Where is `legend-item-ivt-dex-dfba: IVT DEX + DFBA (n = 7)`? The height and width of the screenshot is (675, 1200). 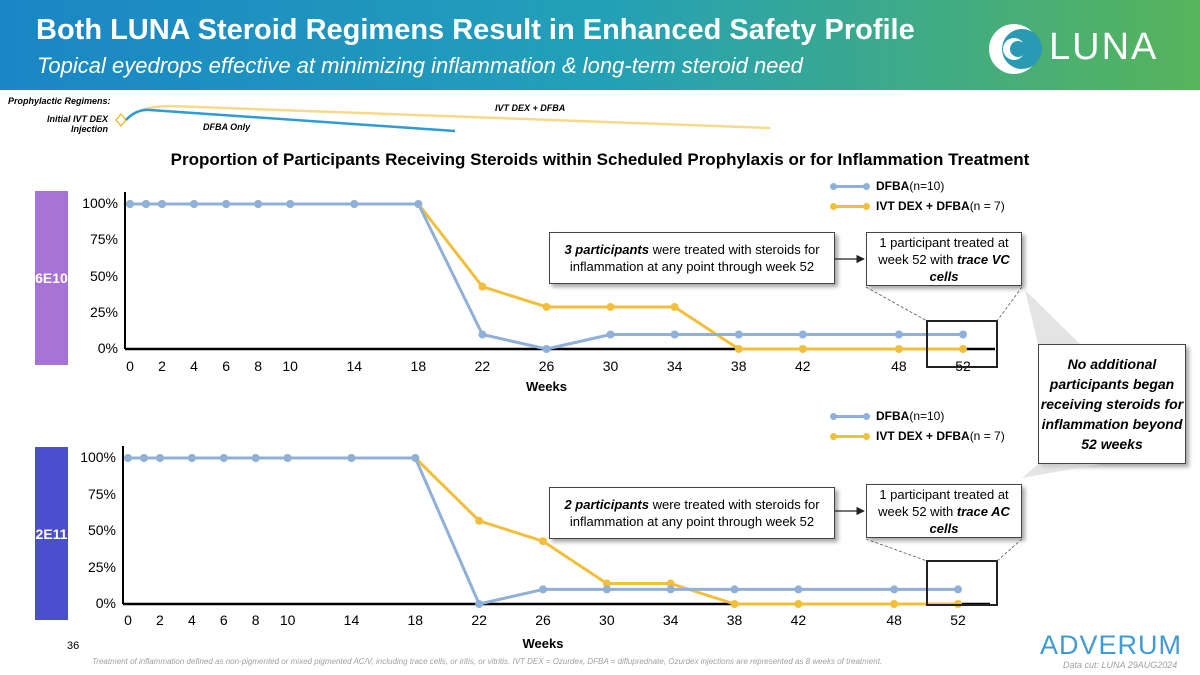
legend-item-ivt-dex-dfba: IVT DEX + DFBA (n = 7) is located at coordinates (917, 206).